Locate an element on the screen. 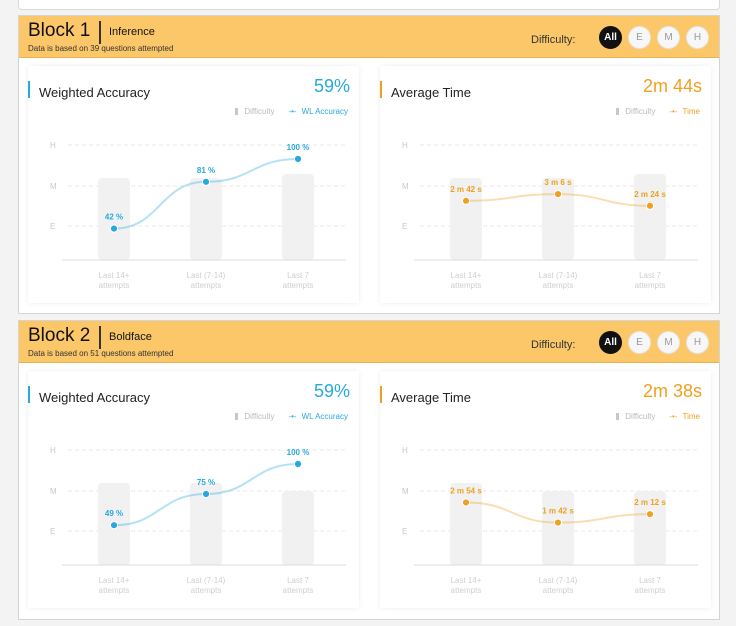 The width and height of the screenshot is (736, 626). legend-line: Time is located at coordinates (691, 416).